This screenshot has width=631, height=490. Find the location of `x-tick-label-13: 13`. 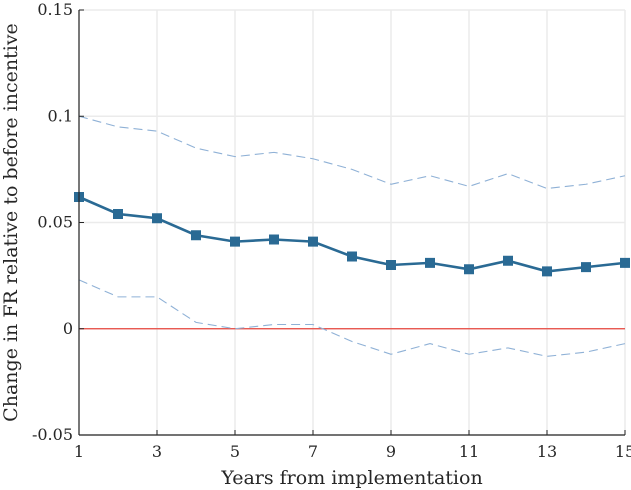

x-tick-label-13: 13 is located at coordinates (547, 451).